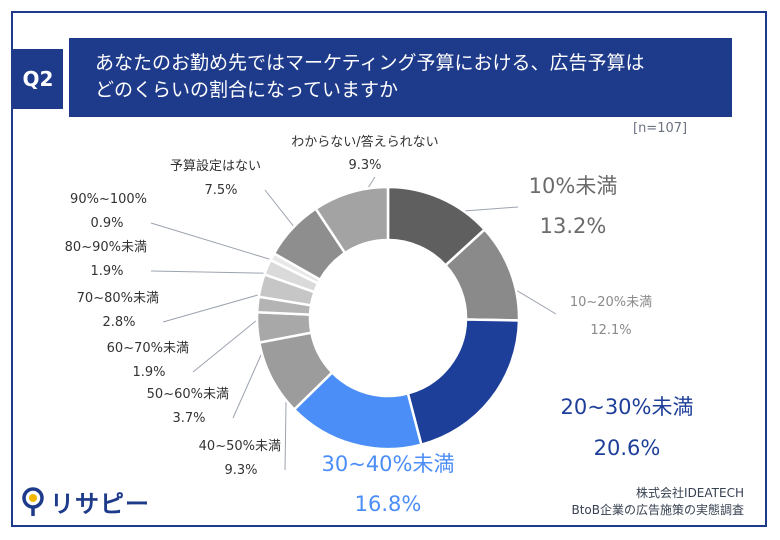  What do you see at coordinates (611, 302) in the screenshot?
I see `slice-label: 10~20%未満` at bounding box center [611, 302].